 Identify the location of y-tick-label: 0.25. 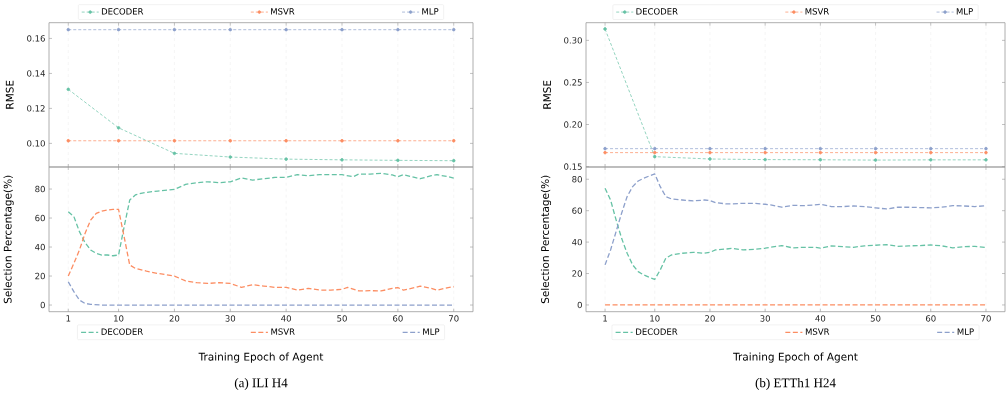
(573, 82).